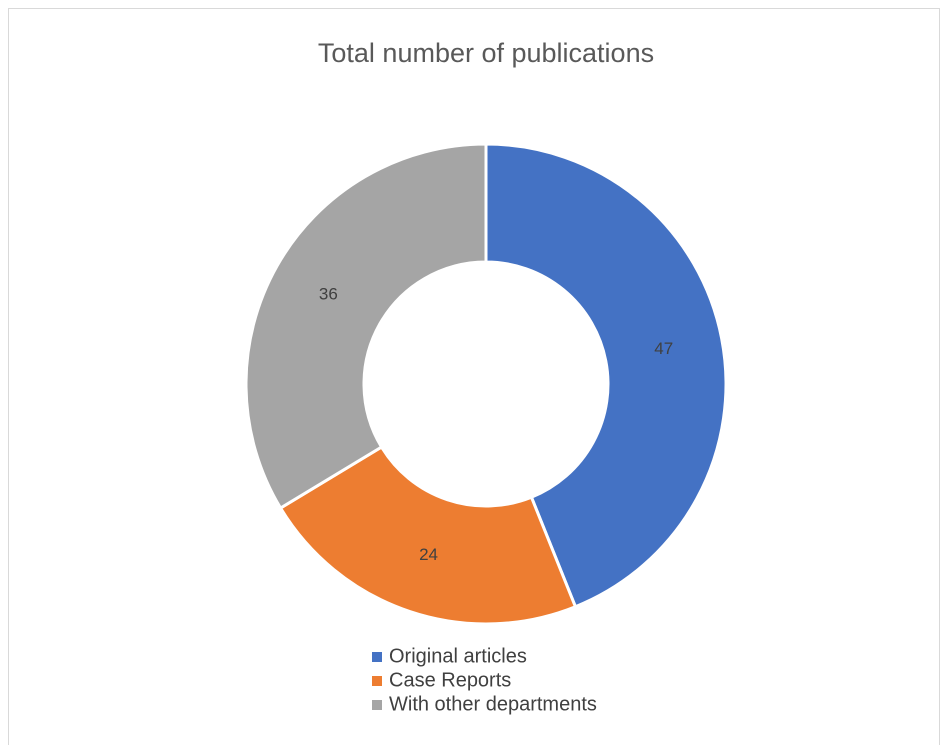 The height and width of the screenshot is (745, 948). Describe the element at coordinates (428, 554) in the screenshot. I see `data-label: 24` at that location.